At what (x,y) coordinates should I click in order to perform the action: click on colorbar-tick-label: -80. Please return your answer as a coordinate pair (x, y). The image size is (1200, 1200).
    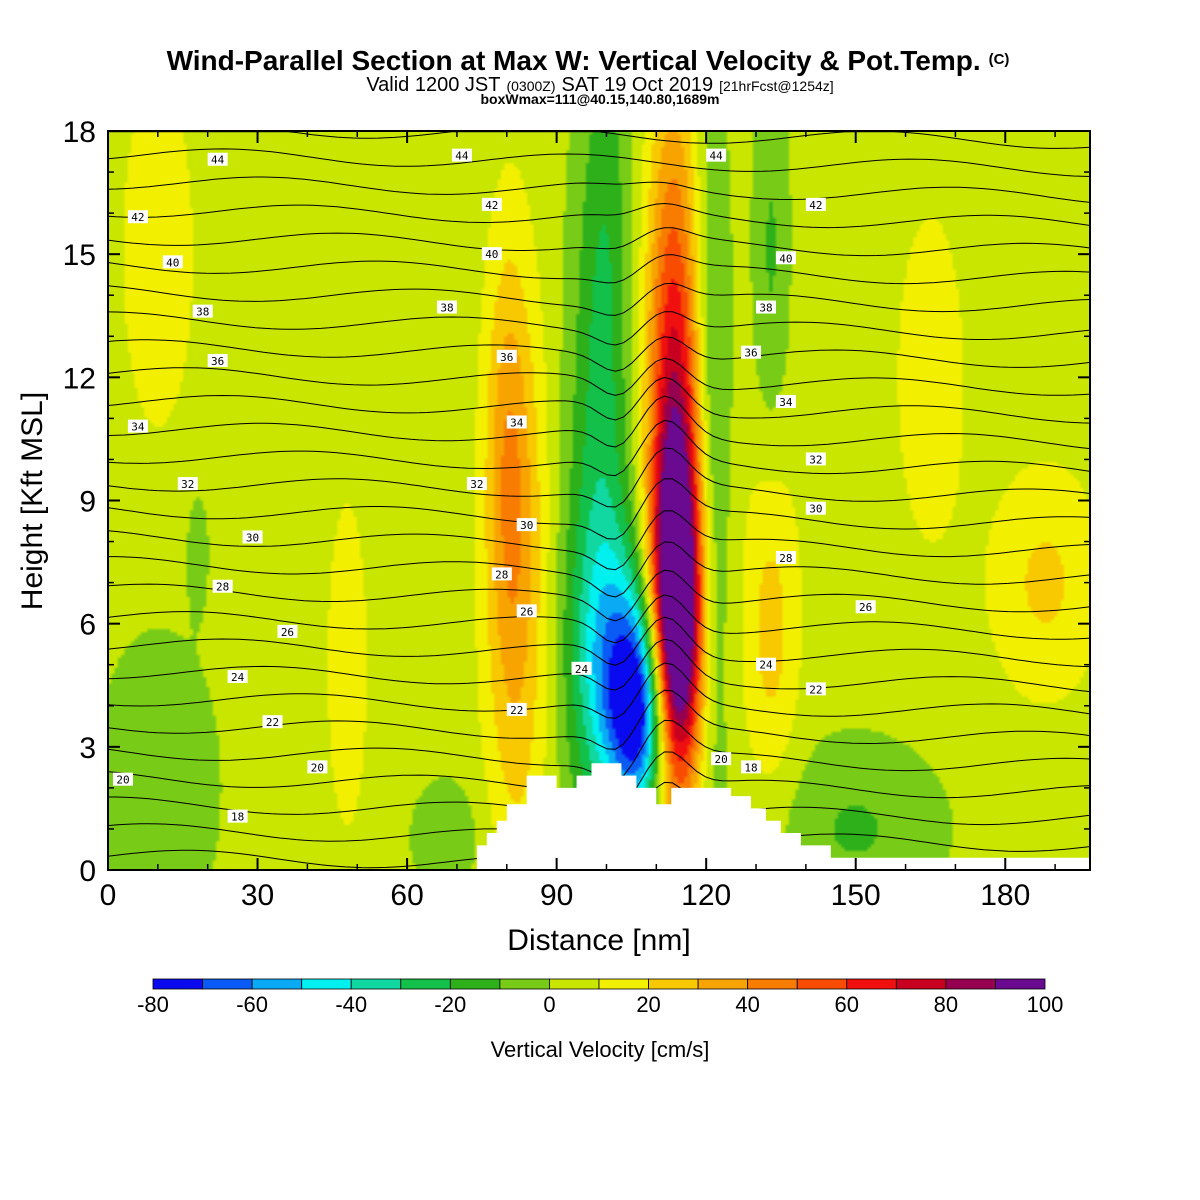
    Looking at the image, I should click on (153, 1004).